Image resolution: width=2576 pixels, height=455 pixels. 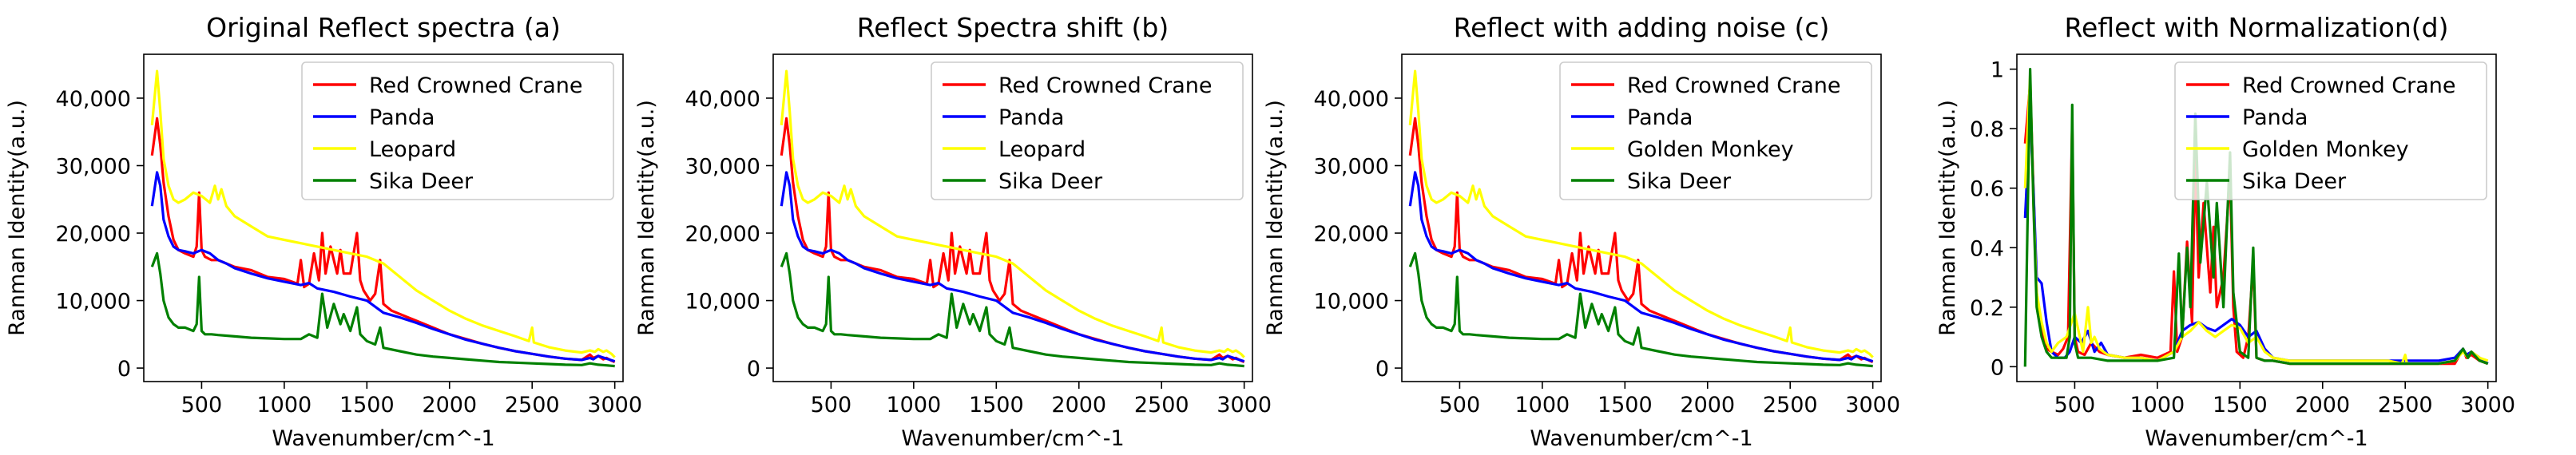 I want to click on y-tick-label: 0.2, so click(x=1987, y=308).